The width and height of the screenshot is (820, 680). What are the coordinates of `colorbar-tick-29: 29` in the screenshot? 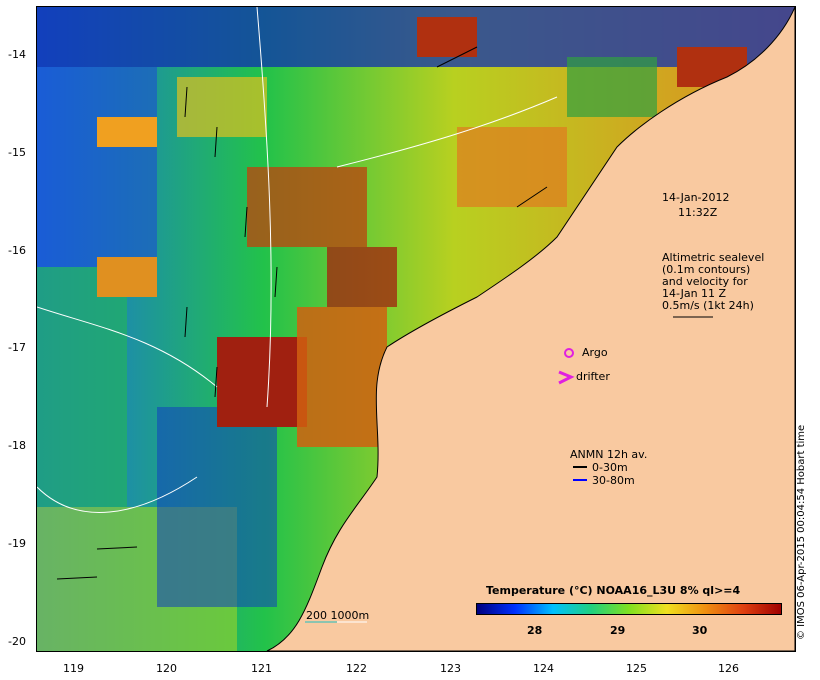 It's located at (618, 630).